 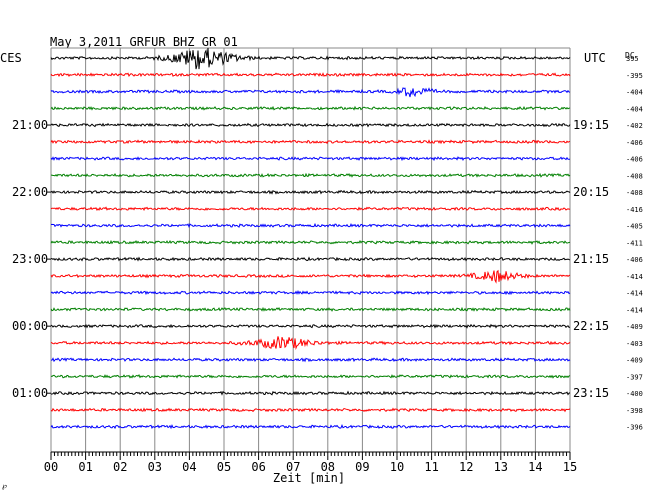 I want to click on right-time-label: 23:15, so click(x=591, y=393).